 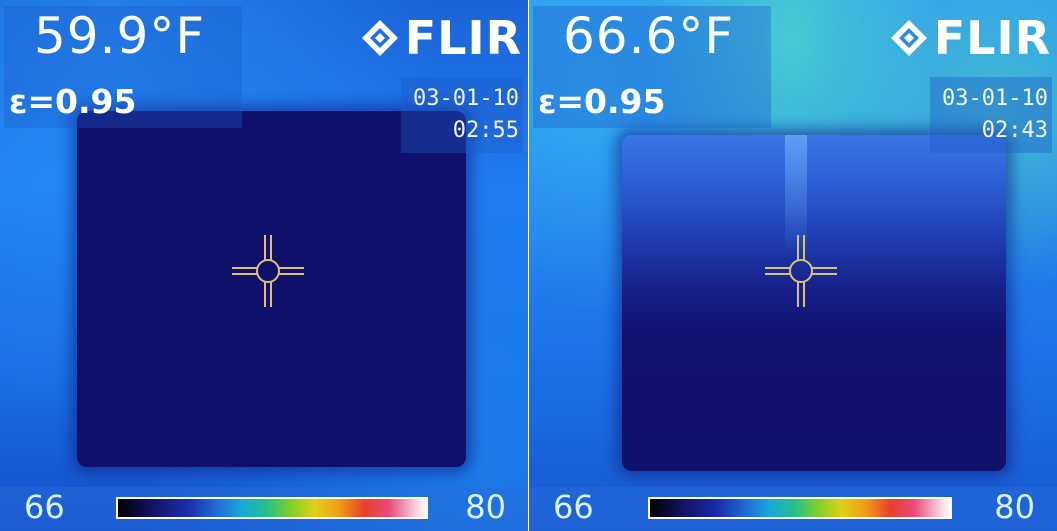 I want to click on capture-time: 02:55, so click(x=485, y=130).